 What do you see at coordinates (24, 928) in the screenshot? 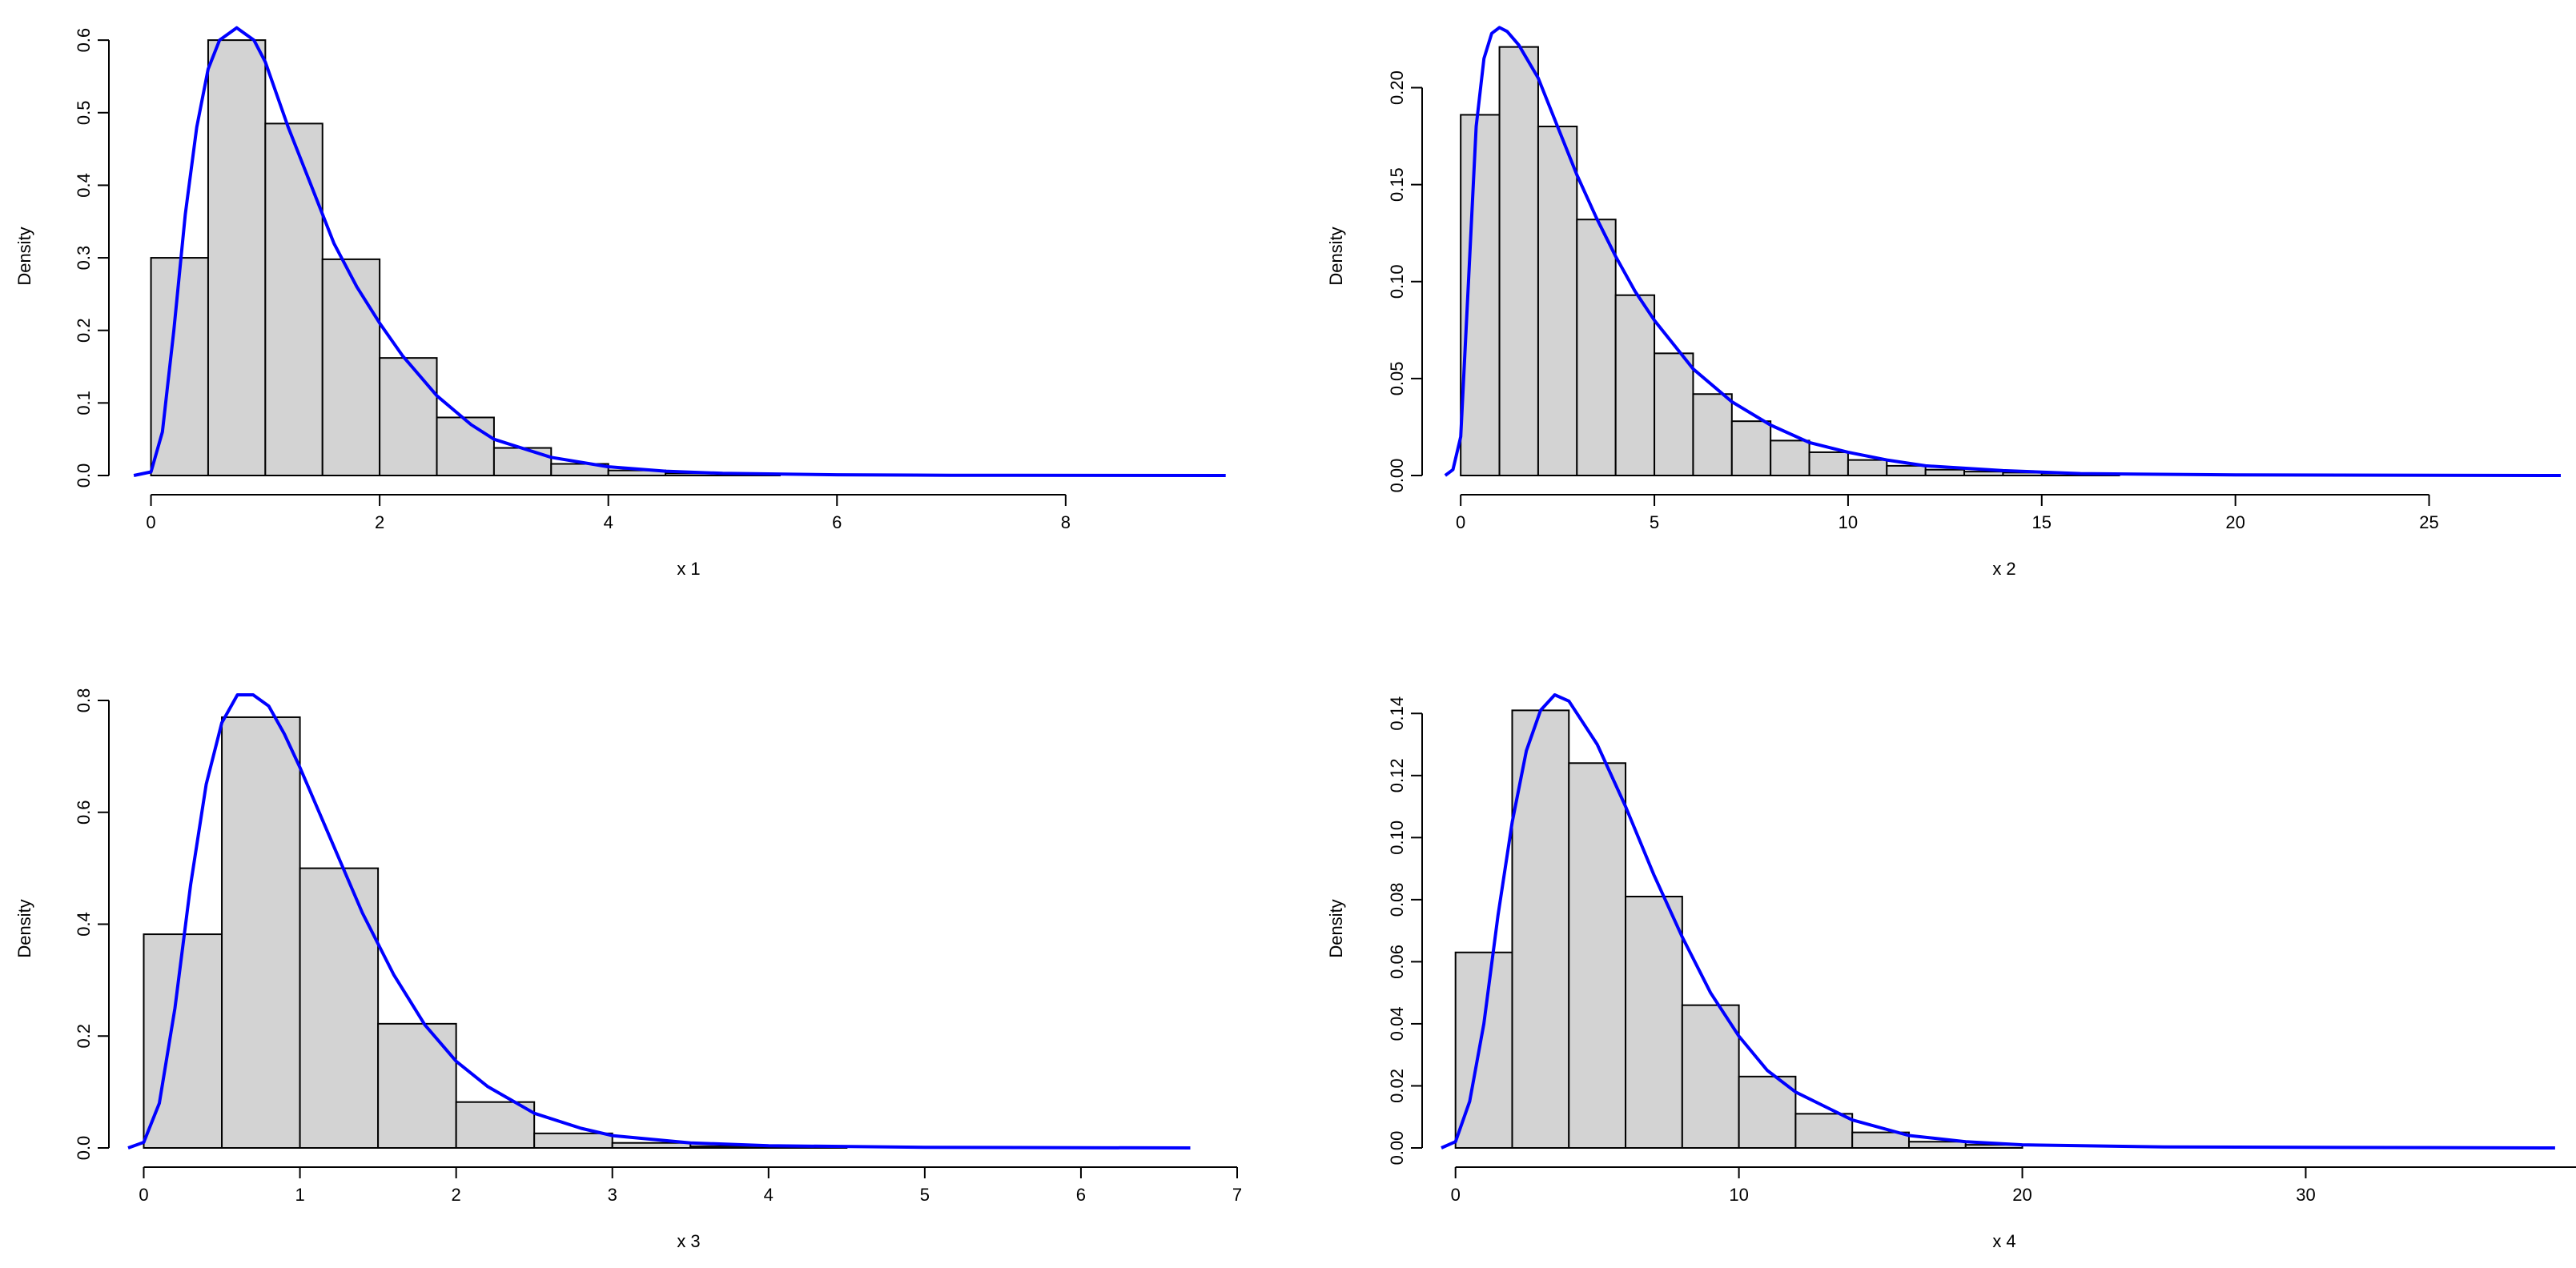
I see `panel-3-ylabel: Density` at bounding box center [24, 928].